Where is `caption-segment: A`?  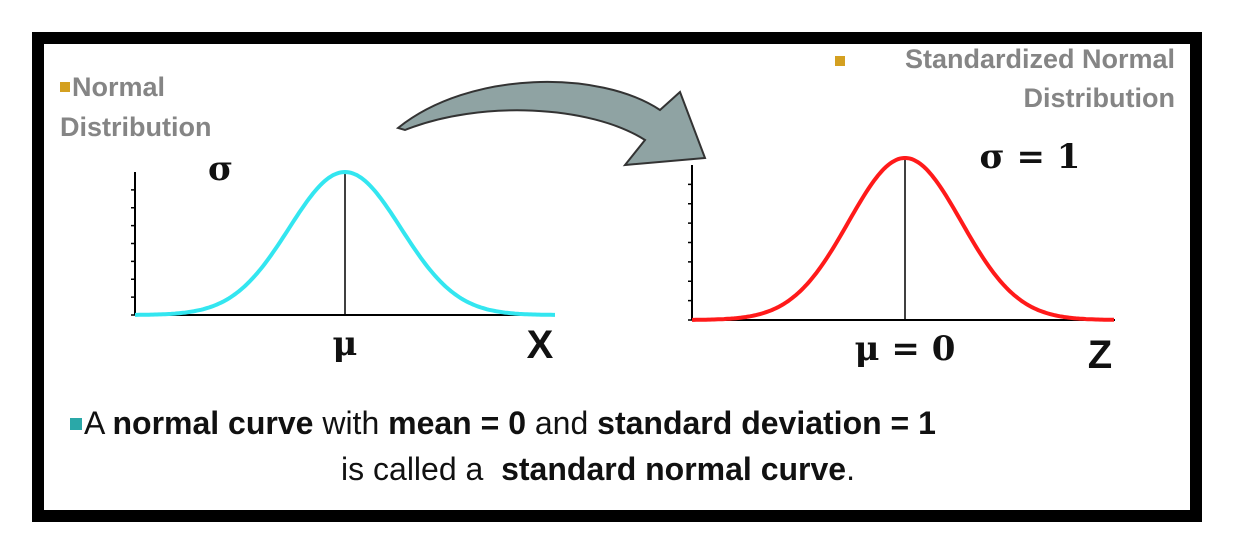 caption-segment: A is located at coordinates (98, 423).